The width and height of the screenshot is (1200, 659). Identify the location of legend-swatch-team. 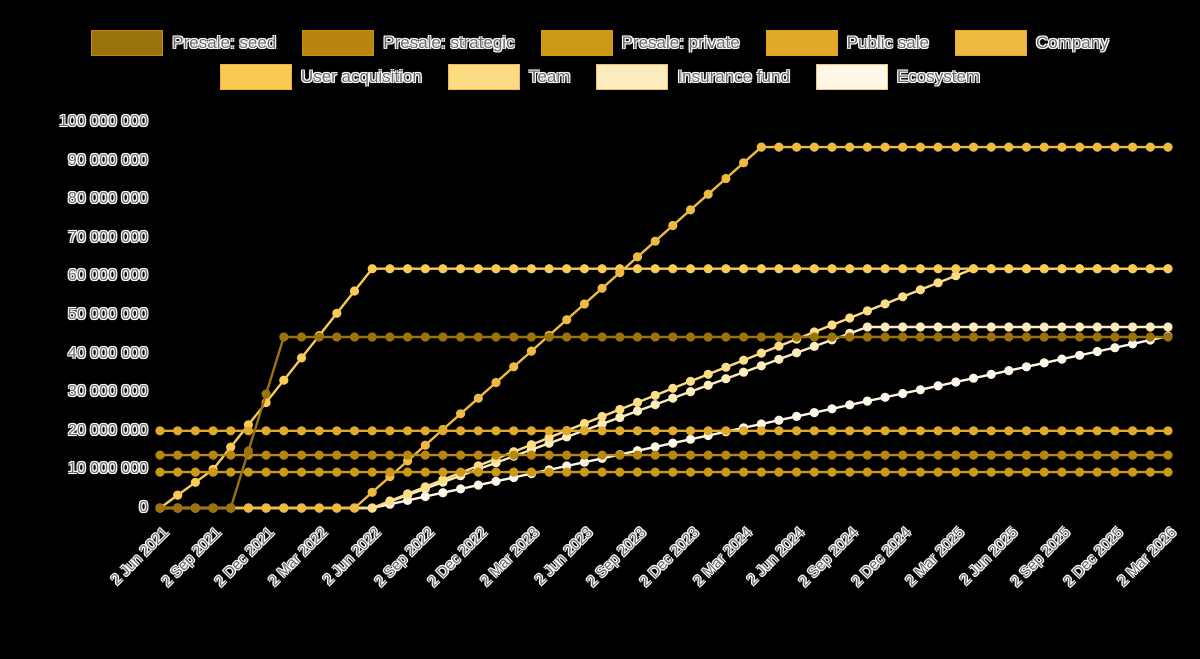
(483, 77).